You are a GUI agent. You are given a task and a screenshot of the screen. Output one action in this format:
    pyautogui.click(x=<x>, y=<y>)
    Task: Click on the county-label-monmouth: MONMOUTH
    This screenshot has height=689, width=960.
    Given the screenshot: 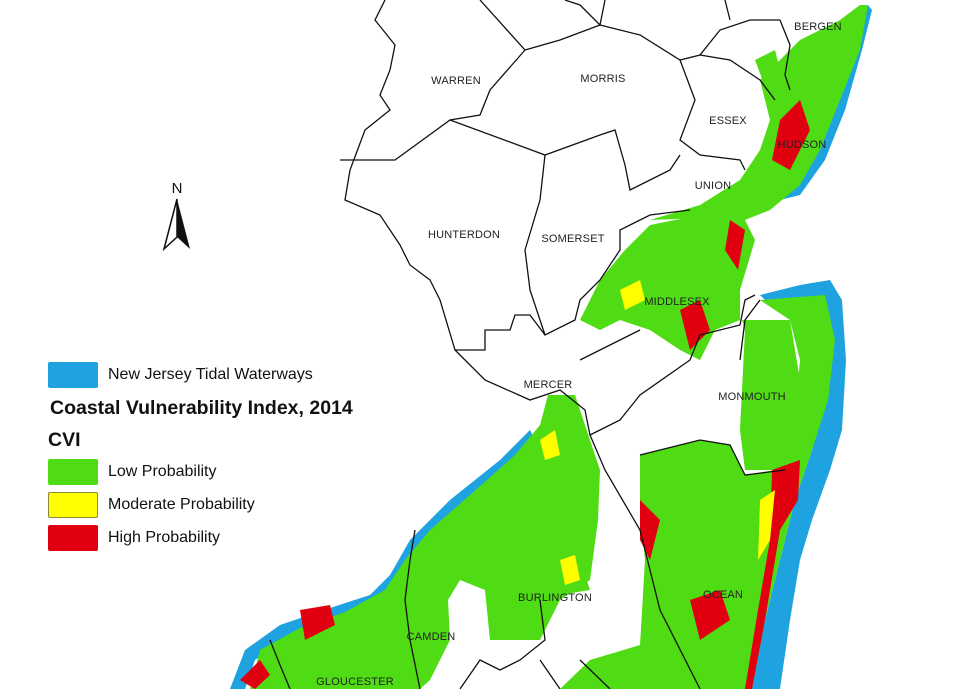 What is the action you would take?
    pyautogui.click(x=752, y=397)
    